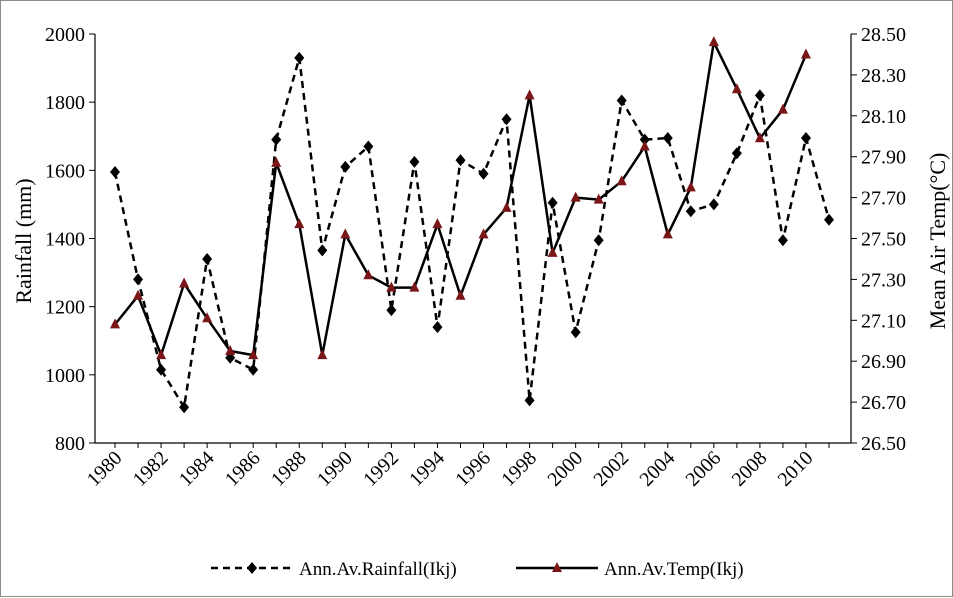 Image resolution: width=953 pixels, height=598 pixels. I want to click on y-tick-label: 800, so click(70, 444).